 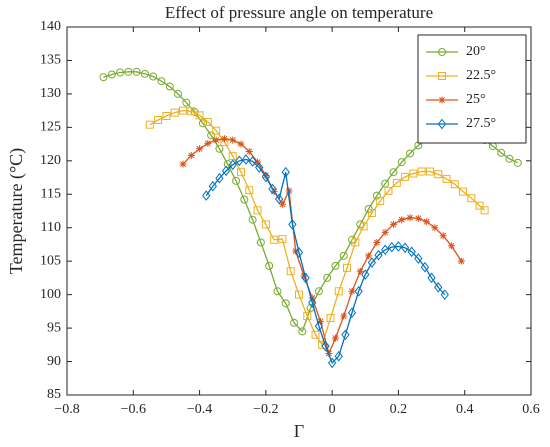 What do you see at coordinates (54, 361) in the screenshot?
I see `y-tick-label: 90` at bounding box center [54, 361].